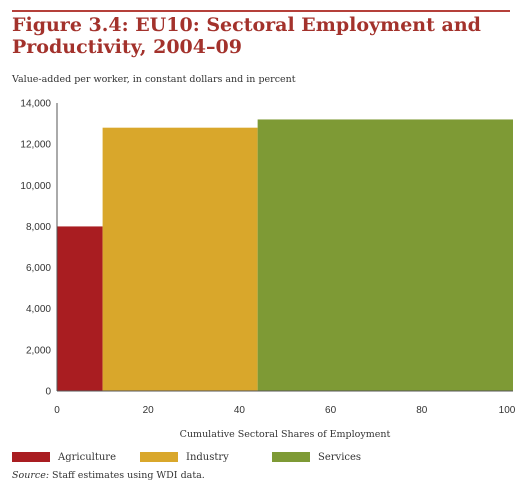 This screenshot has height=484, width=519. I want to click on x-tick-label: 80, so click(422, 410).